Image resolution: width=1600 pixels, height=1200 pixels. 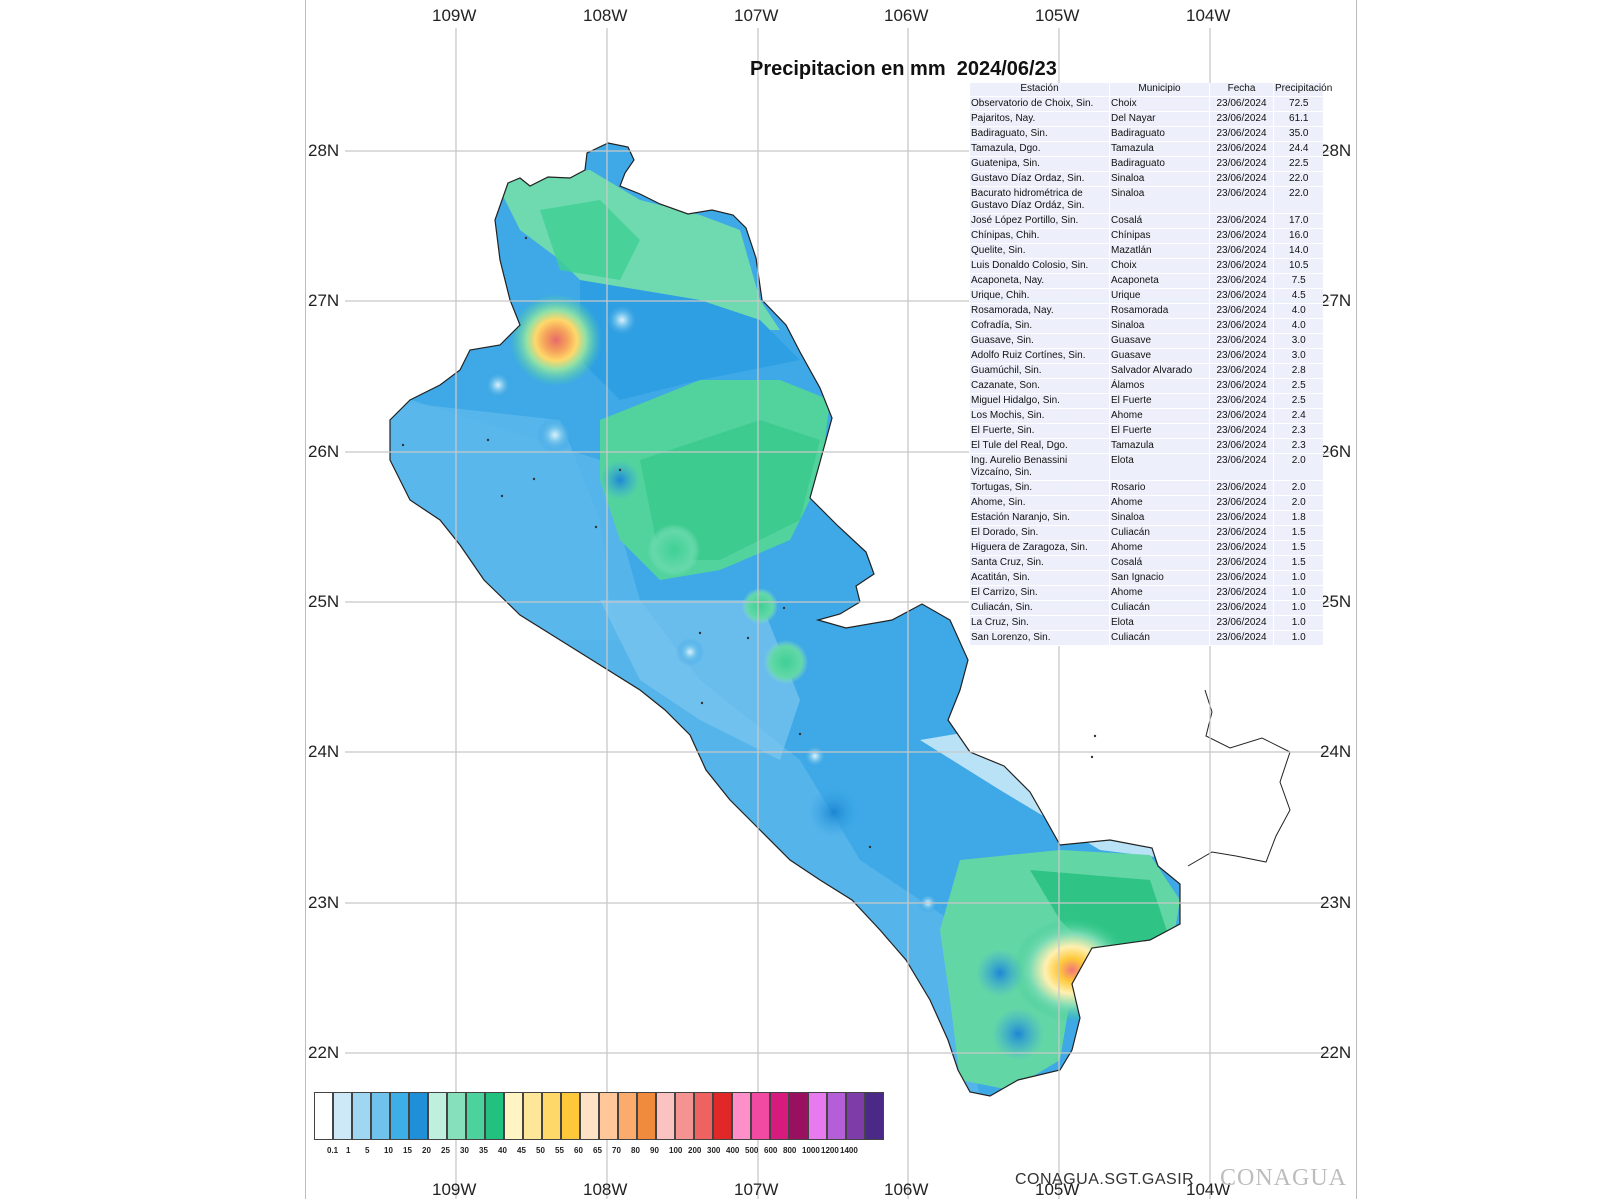 I want to click on table-row: Acaponeta, Nay. Acaponeta 23/06/2024 7.5, so click(x=1146, y=281).